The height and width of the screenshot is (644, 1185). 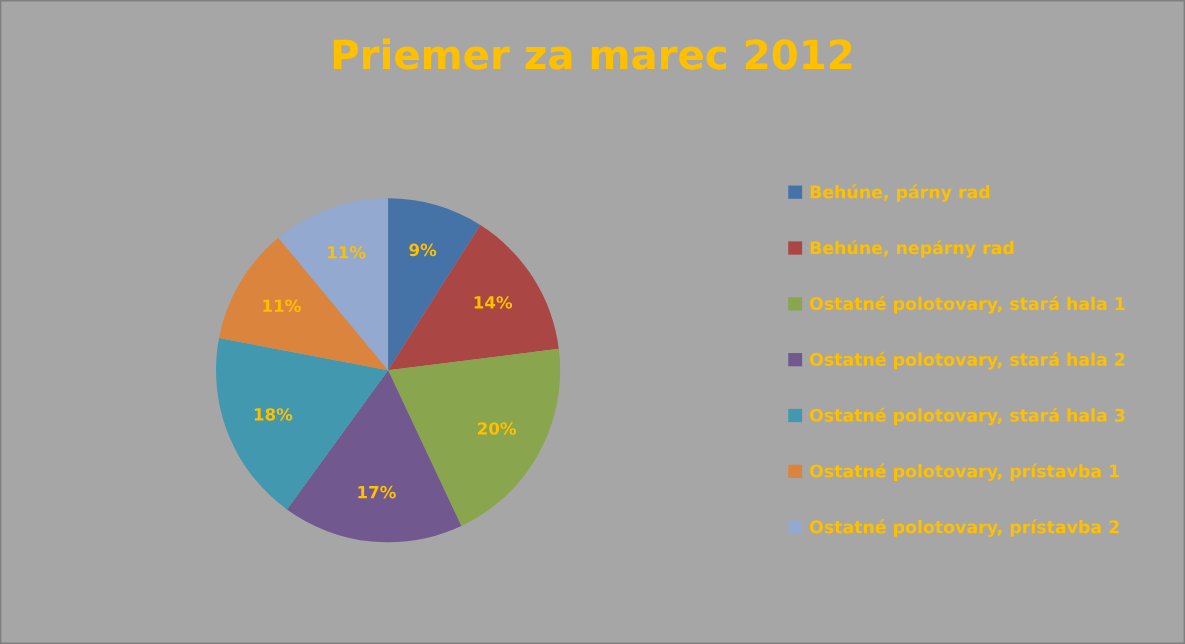 What do you see at coordinates (964, 528) in the screenshot?
I see `legend-label: Ostatné polotovary, prístavba 2` at bounding box center [964, 528].